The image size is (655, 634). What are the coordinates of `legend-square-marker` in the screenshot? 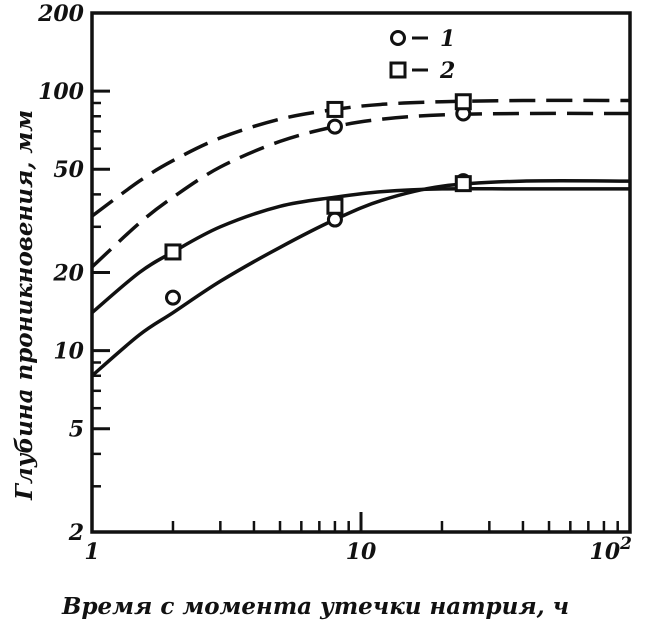 It's located at (398, 70).